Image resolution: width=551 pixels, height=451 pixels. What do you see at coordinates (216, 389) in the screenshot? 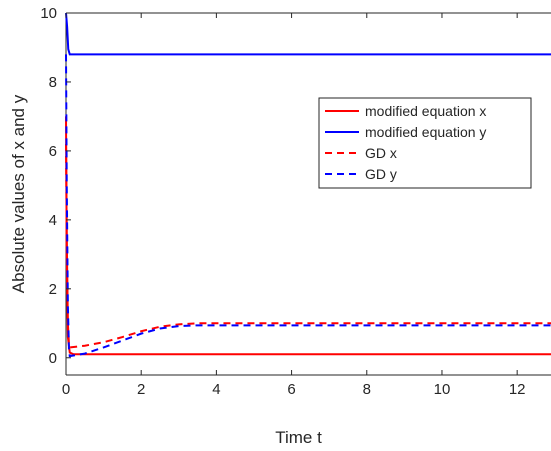
I see `x-tick-label: 4` at bounding box center [216, 389].